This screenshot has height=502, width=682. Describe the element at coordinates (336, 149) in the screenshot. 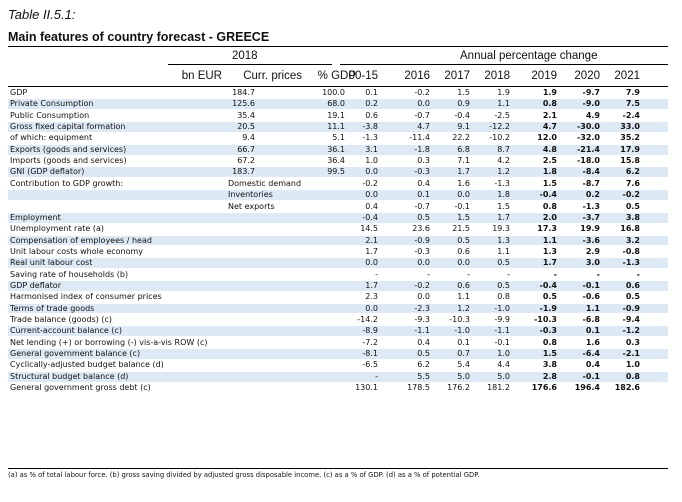

I see `cell-pct-gdp: 36.1` at that location.